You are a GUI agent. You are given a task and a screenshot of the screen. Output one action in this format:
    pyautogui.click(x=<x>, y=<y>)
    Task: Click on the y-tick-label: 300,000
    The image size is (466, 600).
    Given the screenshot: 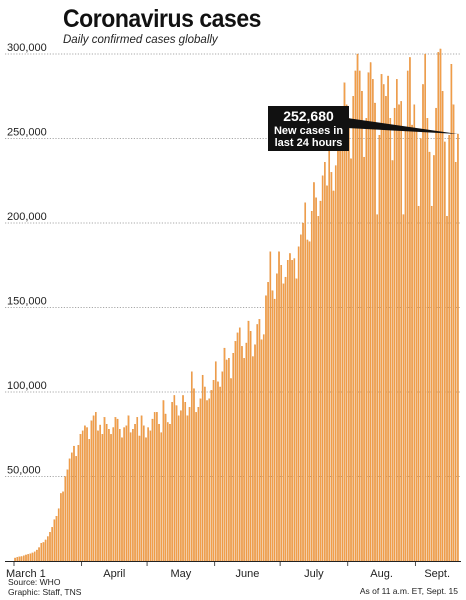 What is the action you would take?
    pyautogui.click(x=27, y=48)
    